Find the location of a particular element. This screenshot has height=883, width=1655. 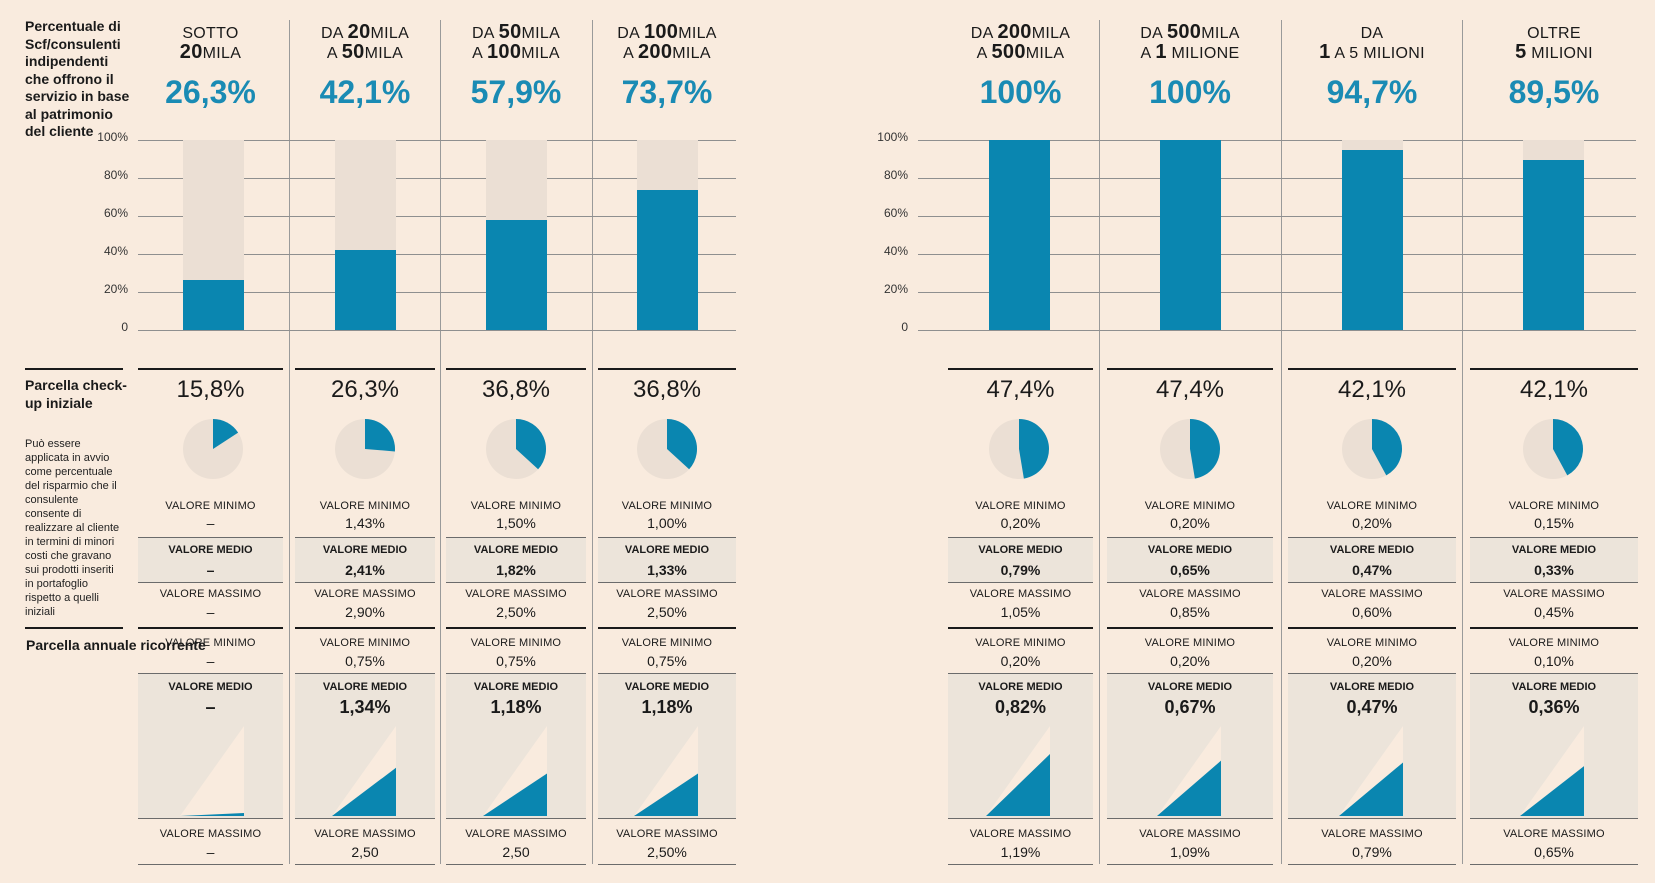

initial-median-value: – is located at coordinates (210, 570).